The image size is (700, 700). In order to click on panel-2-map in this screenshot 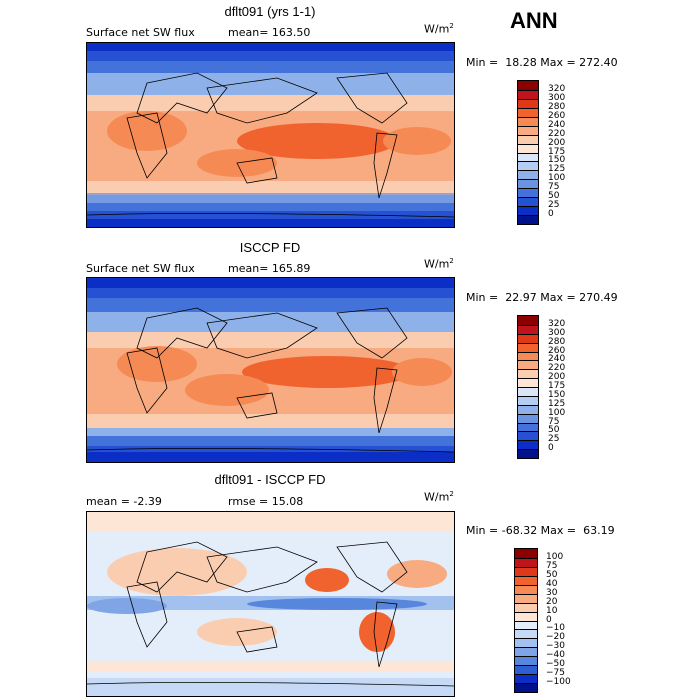, I will do `click(270, 370)`.